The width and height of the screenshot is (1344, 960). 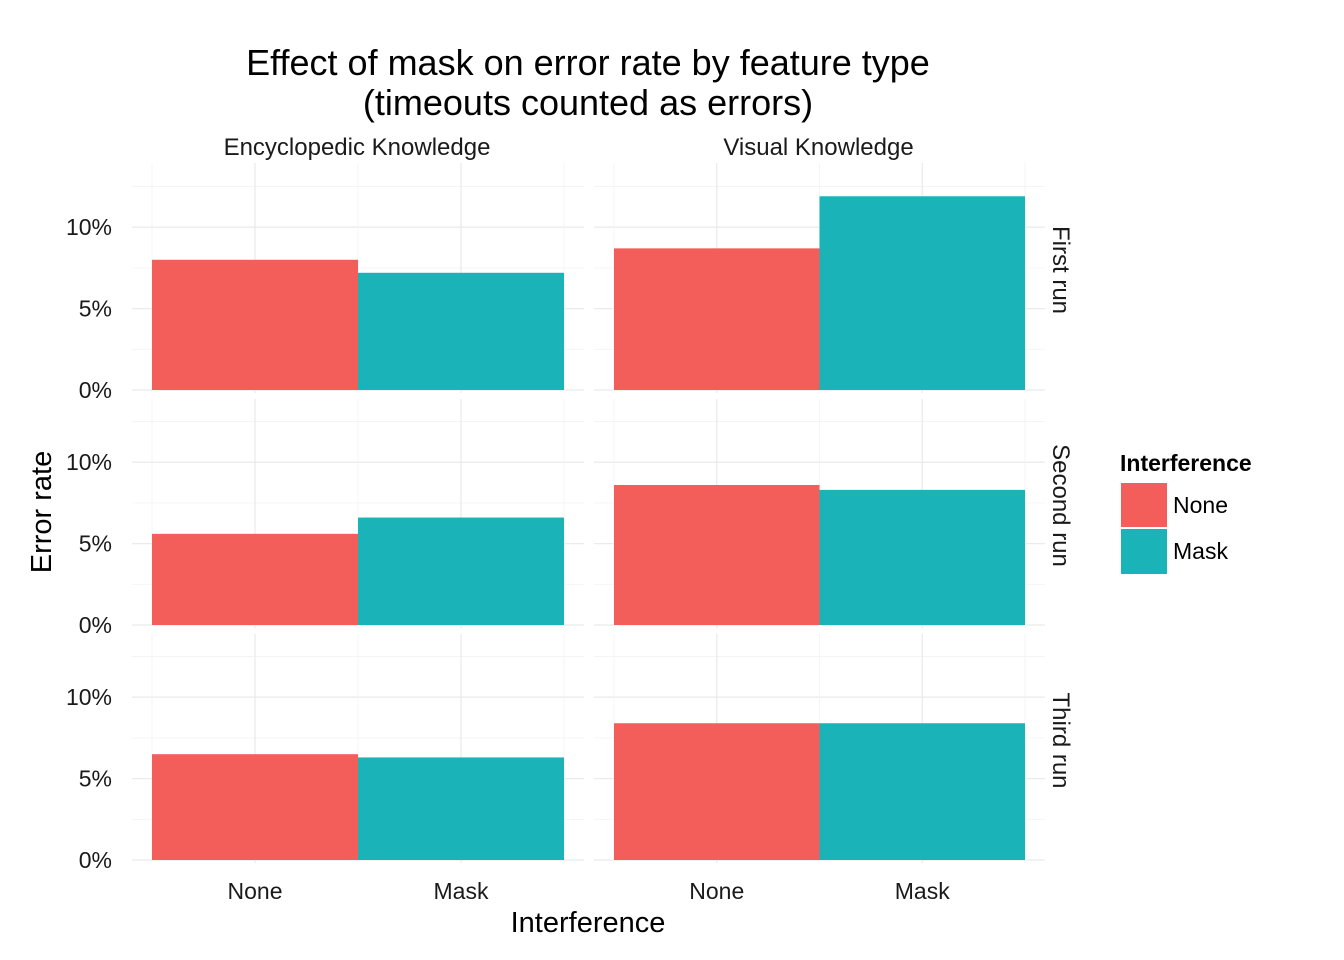 What do you see at coordinates (89, 462) in the screenshot?
I see `y-tick-label-second-run: 10%` at bounding box center [89, 462].